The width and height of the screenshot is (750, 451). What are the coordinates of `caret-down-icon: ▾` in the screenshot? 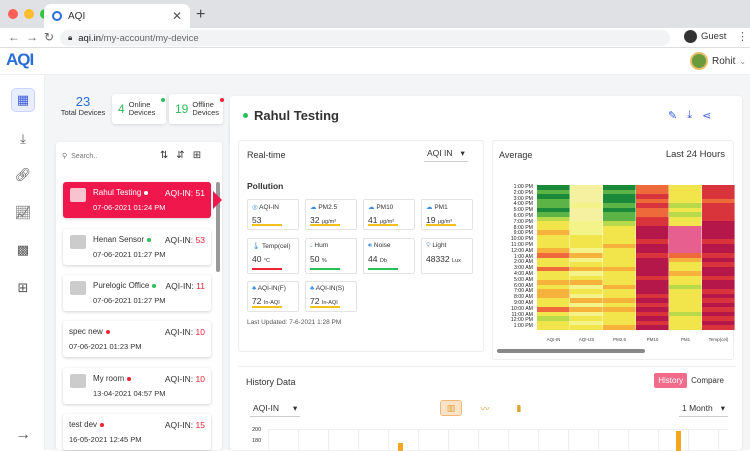 It's located at (462, 153).